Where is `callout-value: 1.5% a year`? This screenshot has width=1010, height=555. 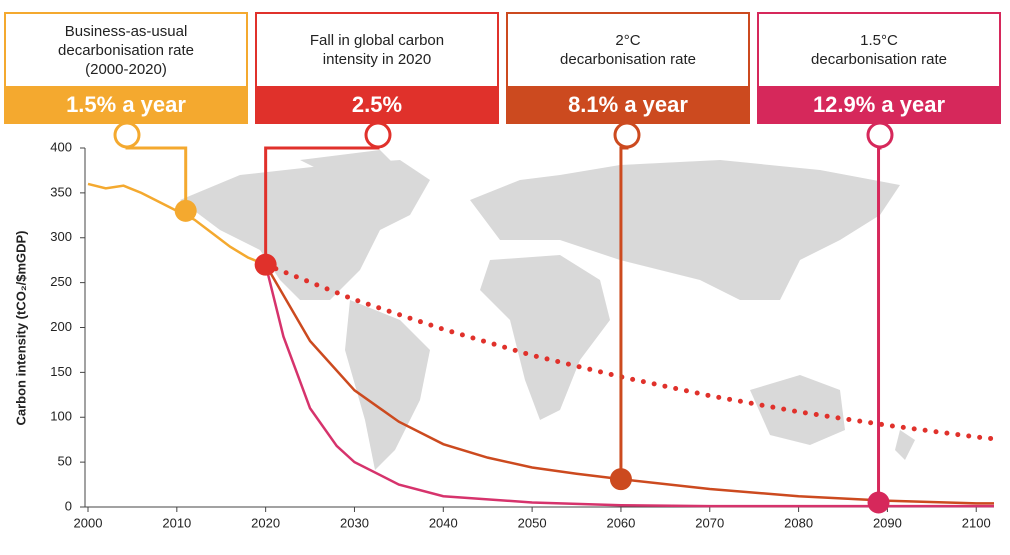
callout-value: 1.5% a year is located at coordinates (126, 105).